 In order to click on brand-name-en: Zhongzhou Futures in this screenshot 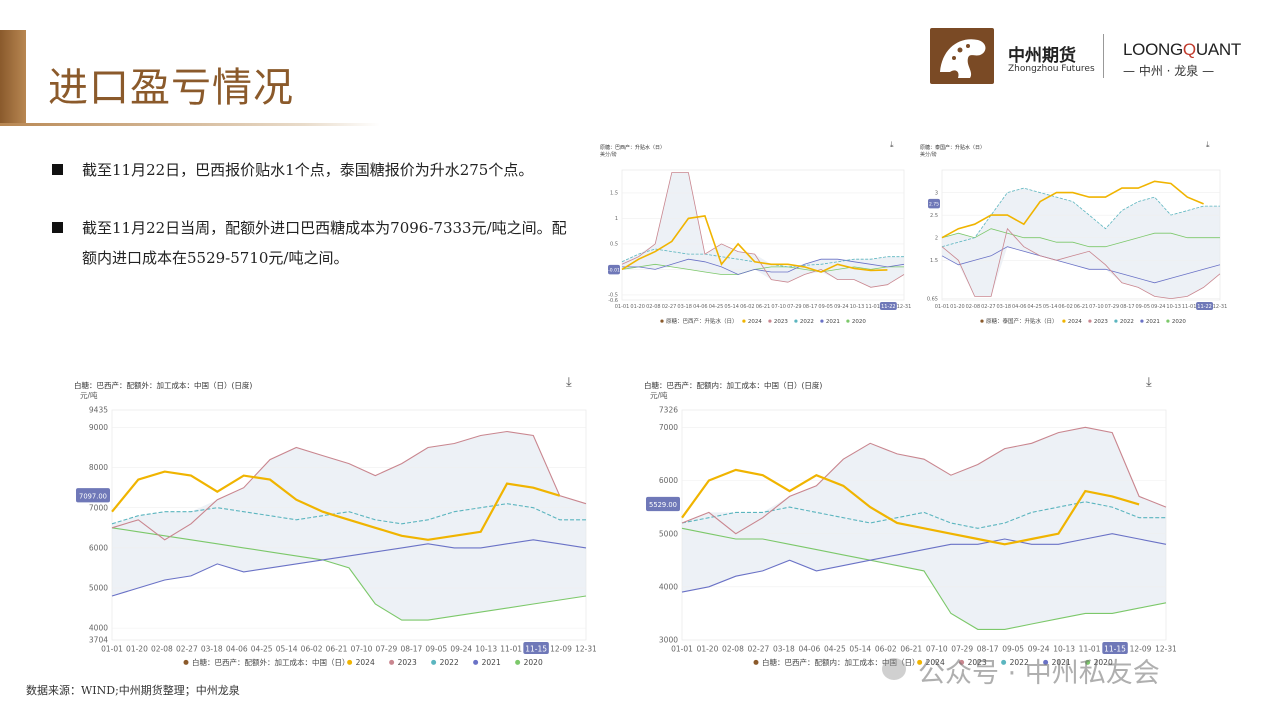, I will do `click(1051, 69)`.